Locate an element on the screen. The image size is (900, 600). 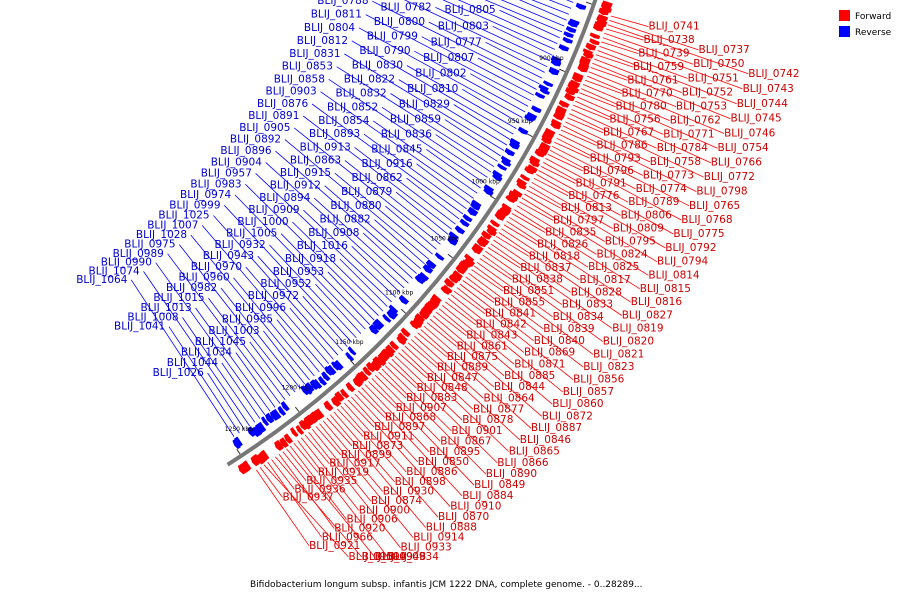
forward-gene-label: BLIJ_0933 is located at coordinates (426, 548).